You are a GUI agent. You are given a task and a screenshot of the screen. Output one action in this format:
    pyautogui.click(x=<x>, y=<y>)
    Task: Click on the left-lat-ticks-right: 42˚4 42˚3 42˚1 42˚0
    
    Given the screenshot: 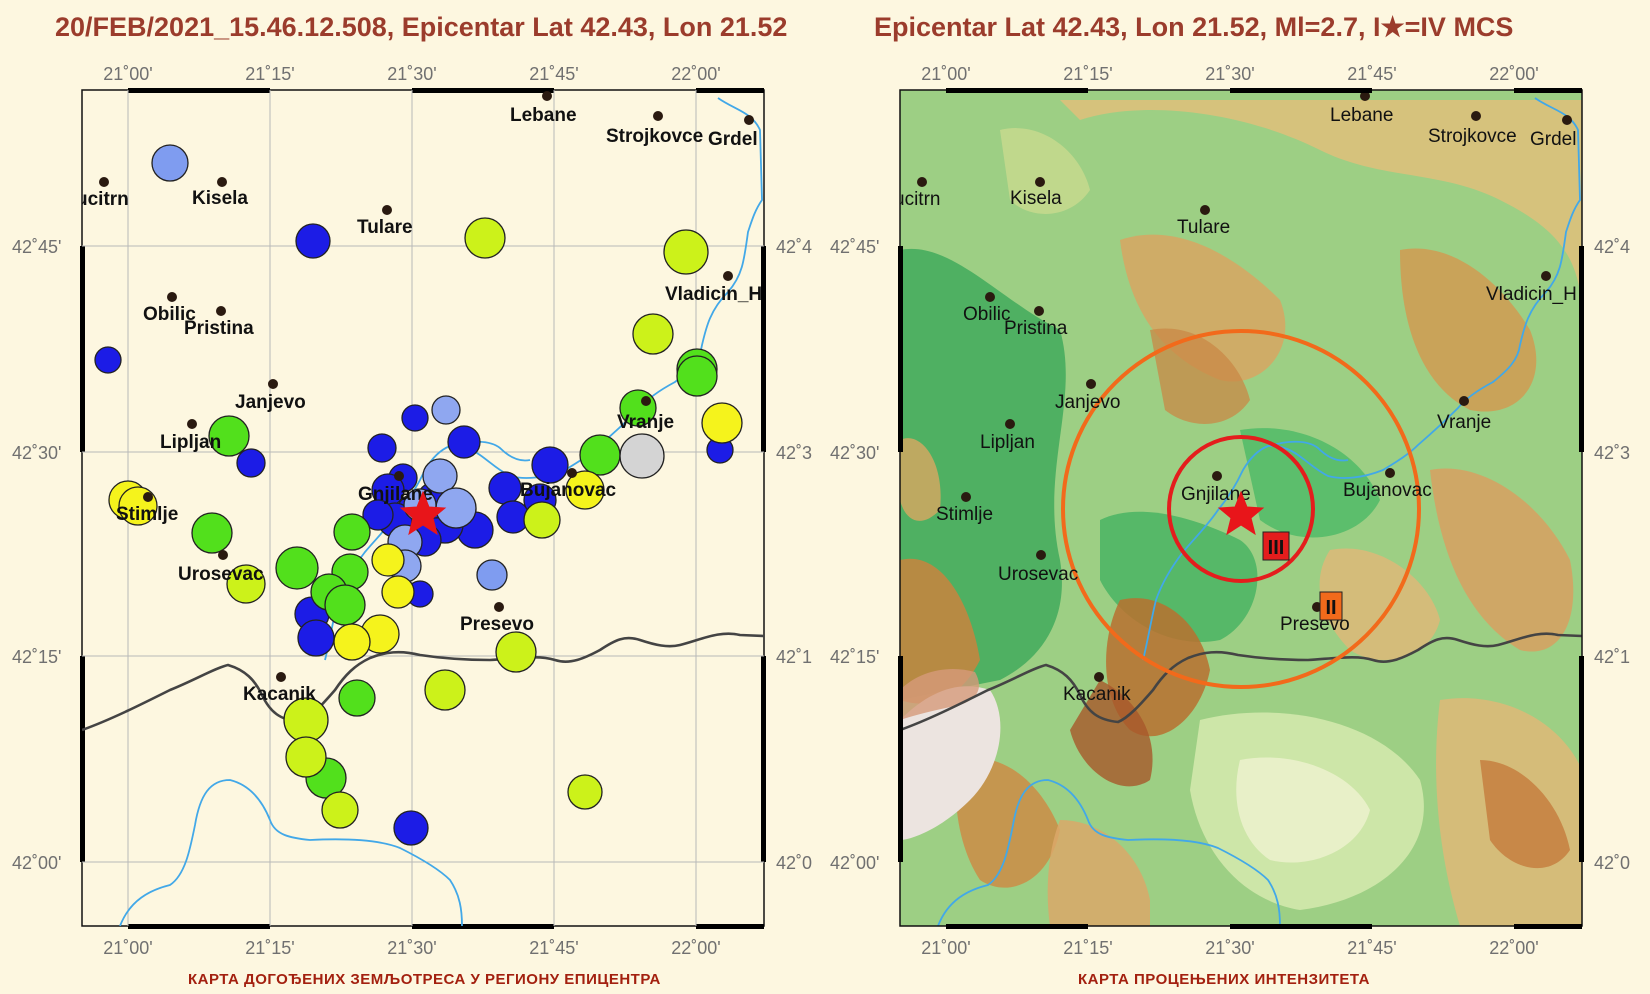 What is the action you would take?
    pyautogui.click(x=794, y=555)
    